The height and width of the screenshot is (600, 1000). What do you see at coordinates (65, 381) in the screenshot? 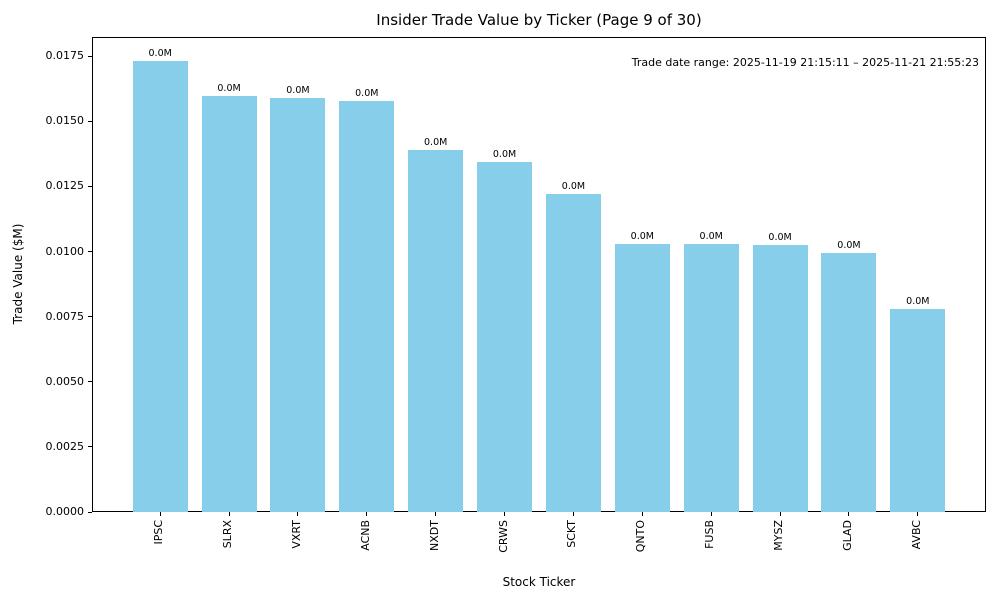
I see `y-axis-tick-label: 0.0050` at bounding box center [65, 381].